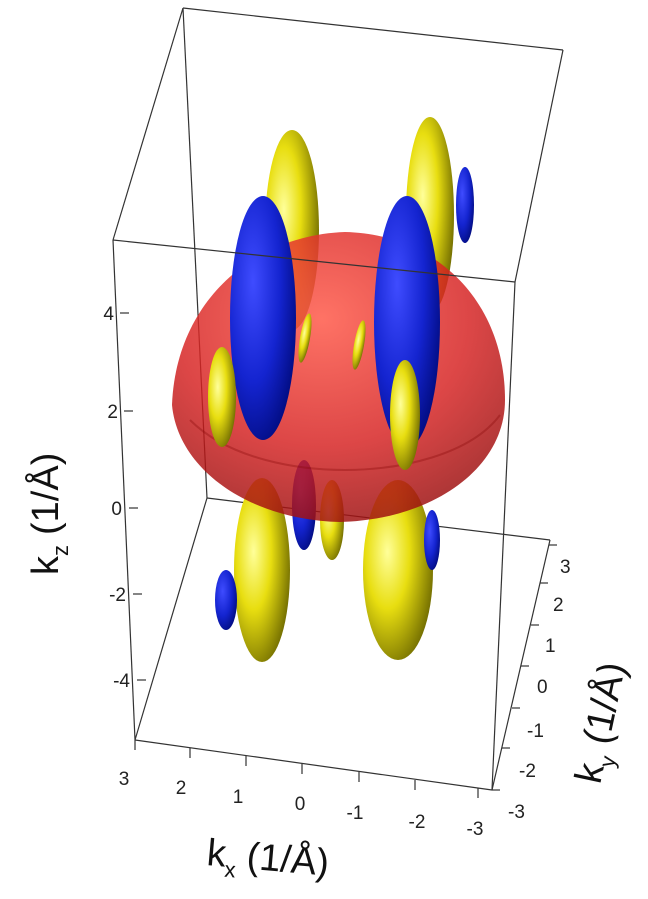 The height and width of the screenshot is (899, 648). I want to click on lobe-yellow-lower-left, so click(262, 570).